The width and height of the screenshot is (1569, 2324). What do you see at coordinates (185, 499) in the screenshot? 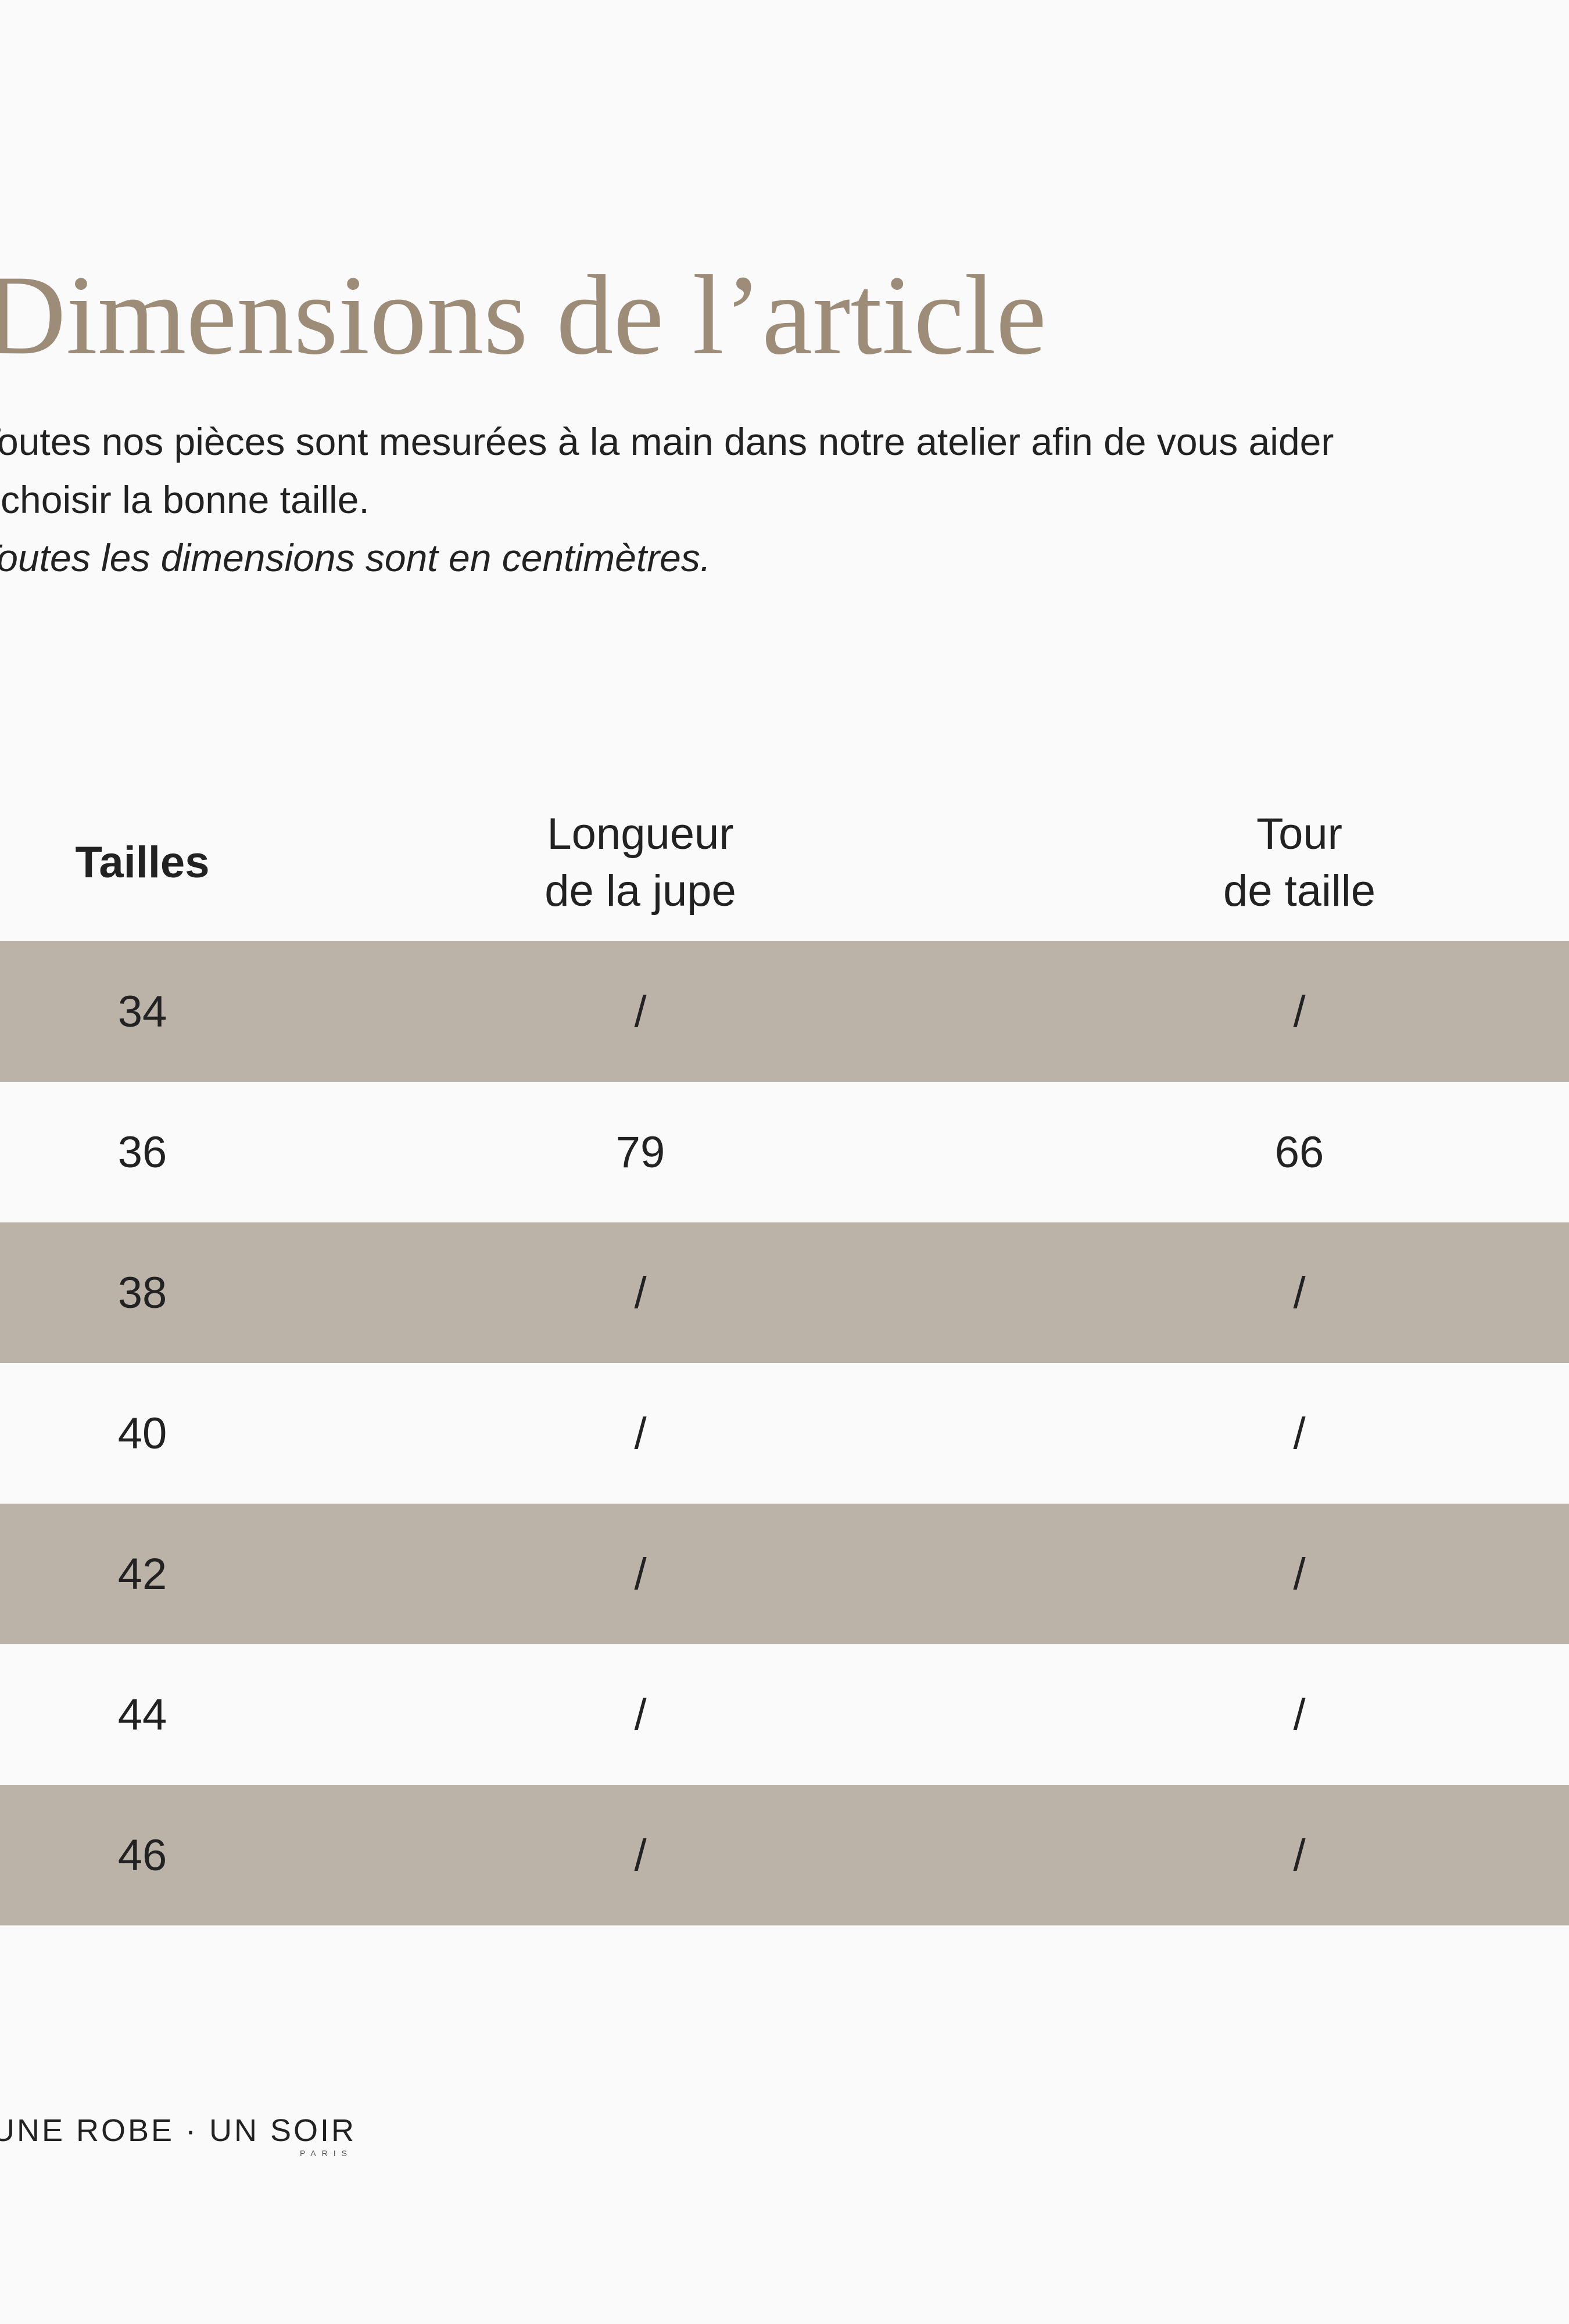
I see `intro-line: à choisir la bonne taille.` at bounding box center [185, 499].